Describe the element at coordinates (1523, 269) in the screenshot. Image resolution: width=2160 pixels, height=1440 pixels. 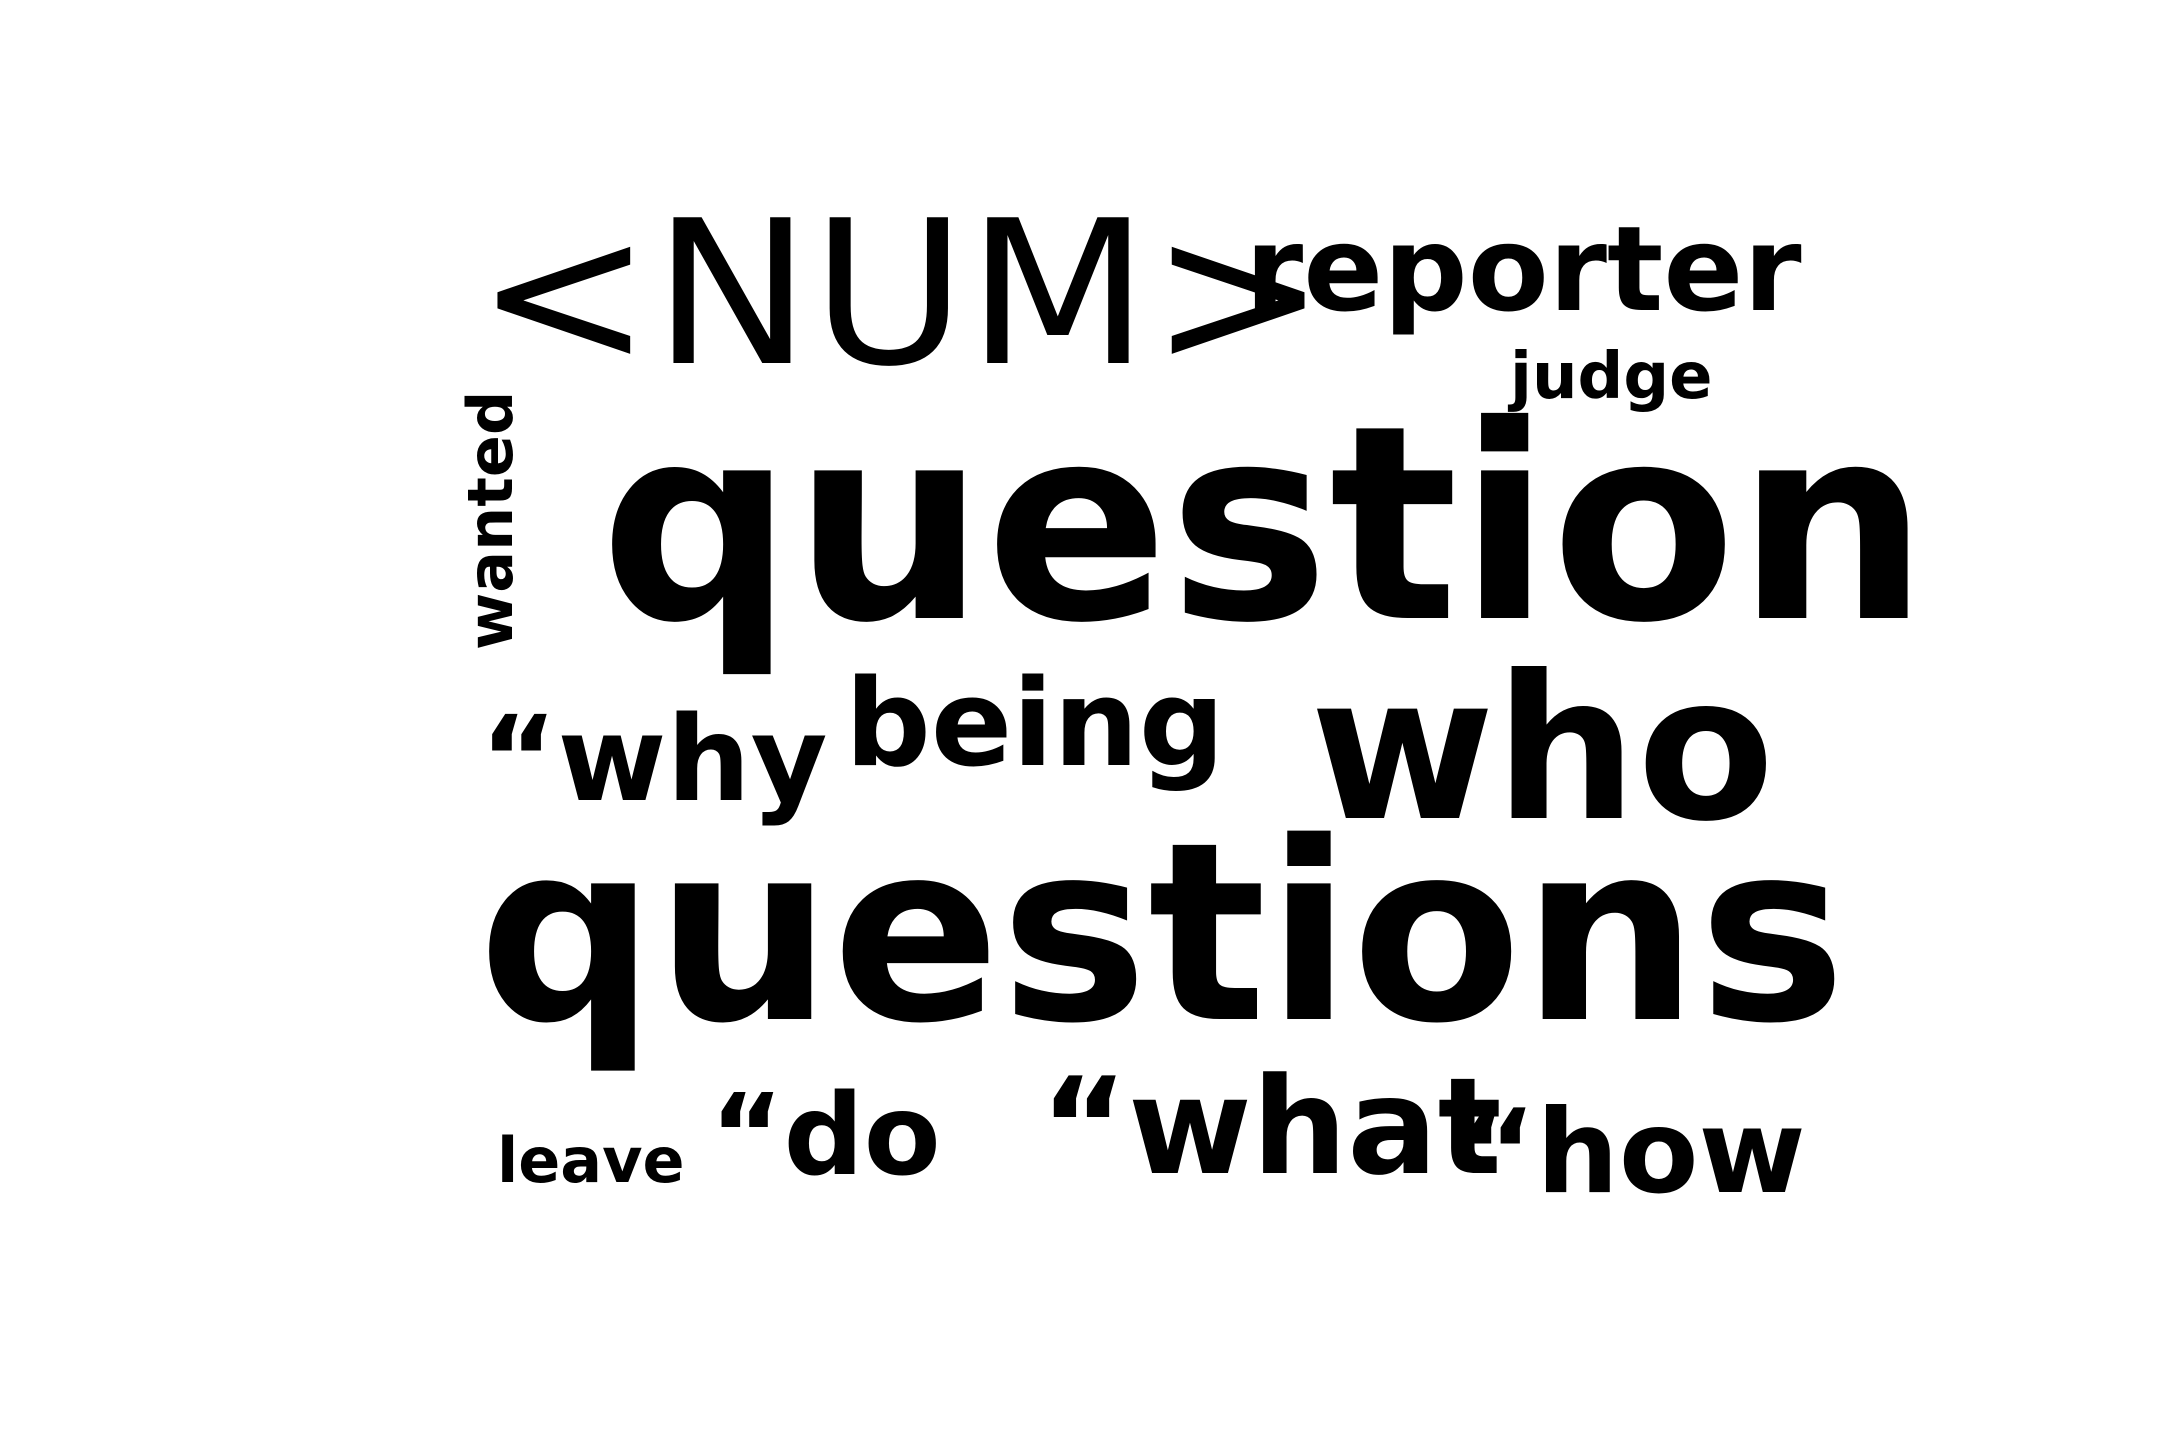
I see `word-reporter: reporter` at that location.